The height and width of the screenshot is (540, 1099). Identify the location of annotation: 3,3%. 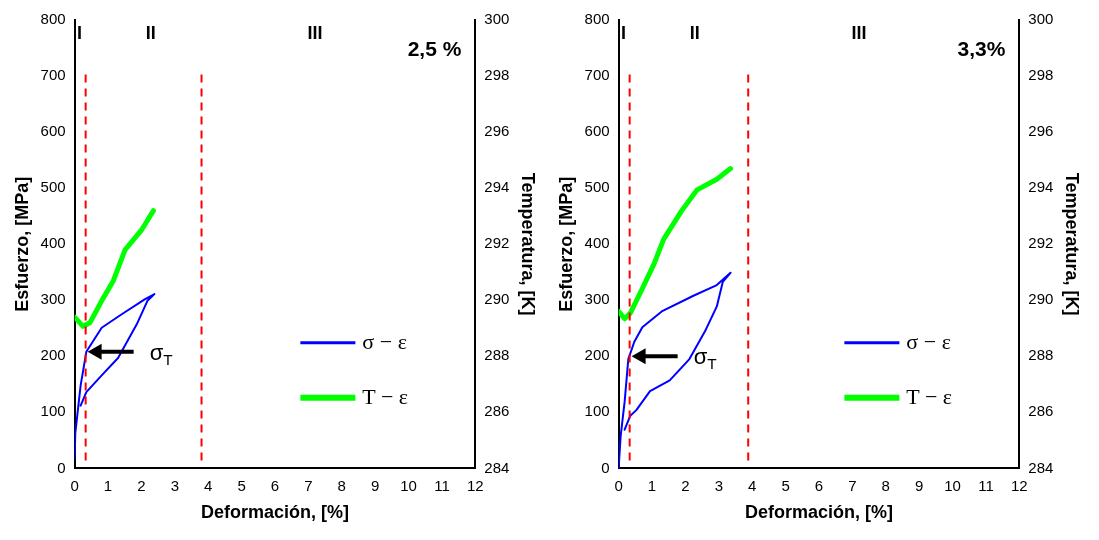
(981, 48).